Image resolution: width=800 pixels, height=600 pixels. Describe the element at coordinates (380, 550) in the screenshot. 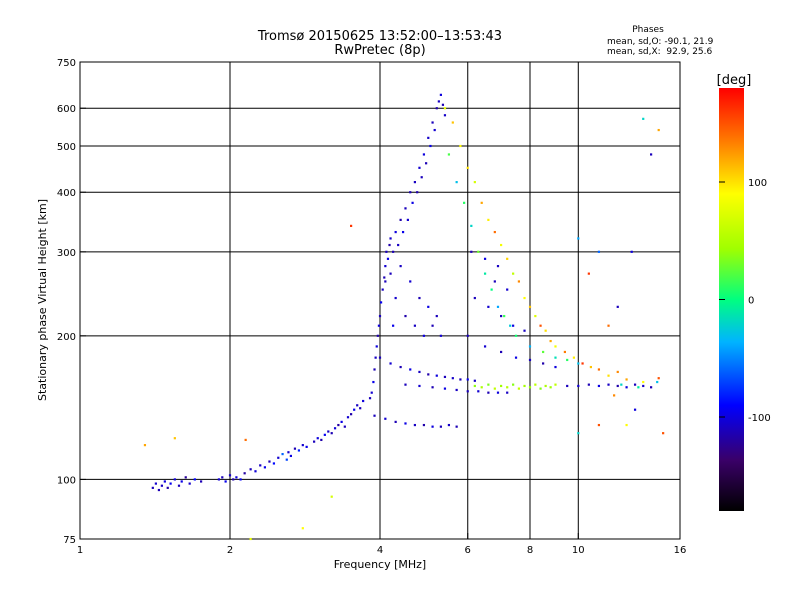

I see `x-tick-label: 4` at that location.